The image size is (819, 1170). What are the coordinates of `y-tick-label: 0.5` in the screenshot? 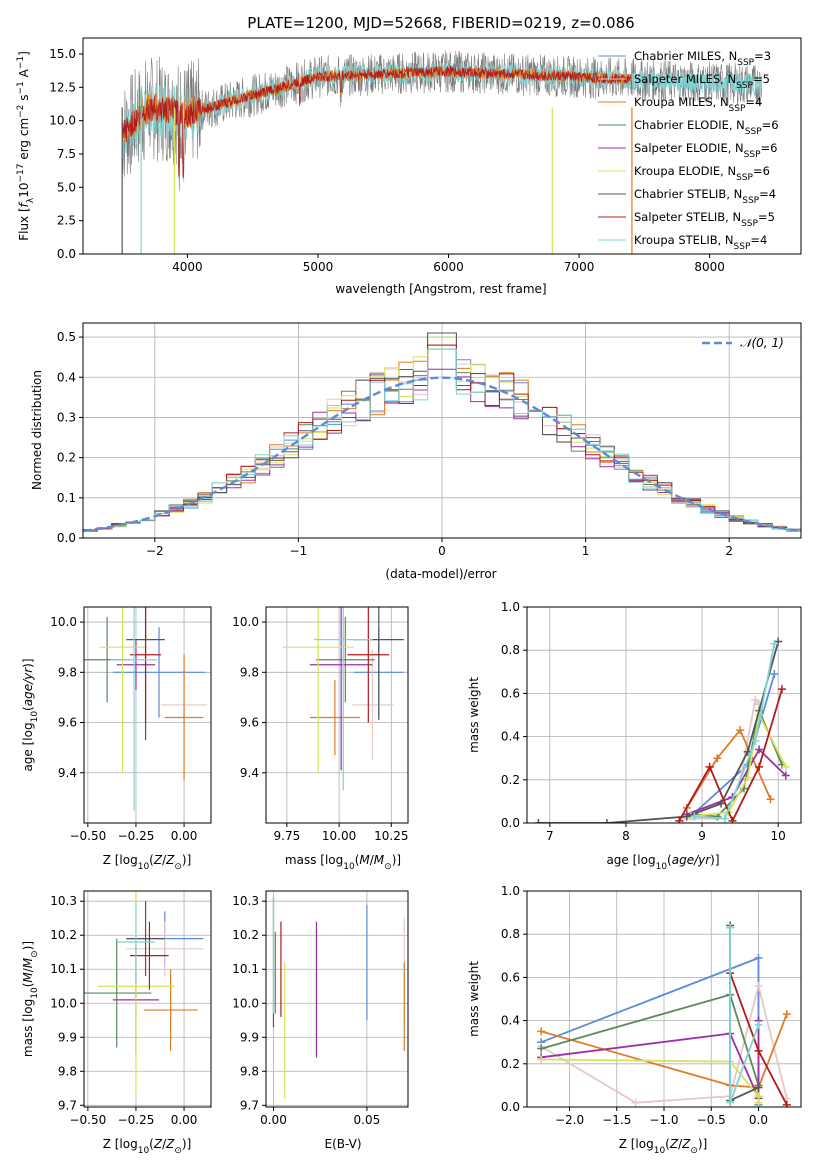 It's located at (66, 337).